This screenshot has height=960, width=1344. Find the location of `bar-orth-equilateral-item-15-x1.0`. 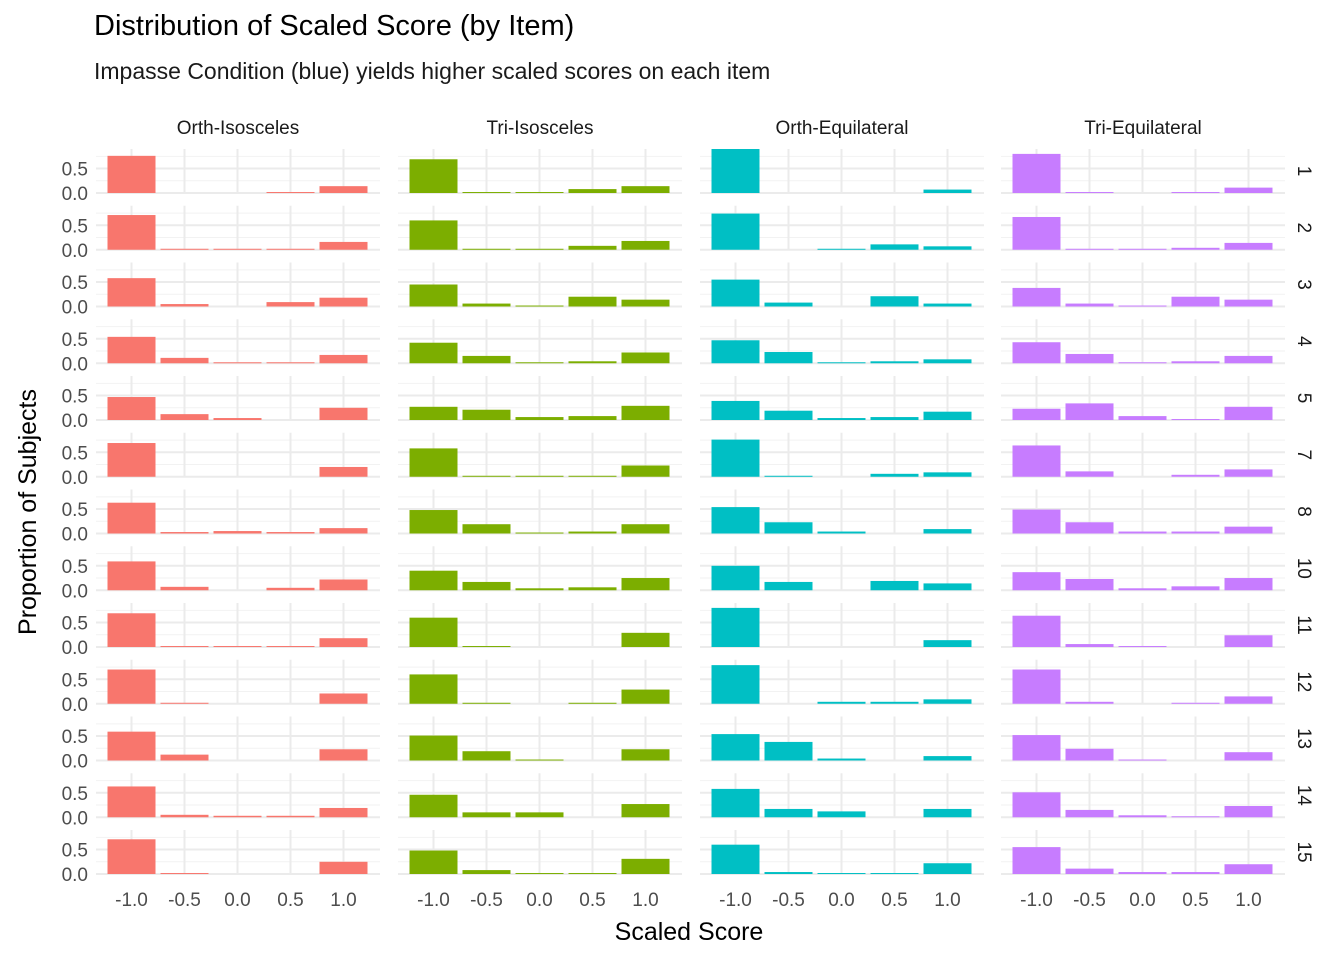

bar-orth-equilateral-item-15-x1.0 is located at coordinates (947, 868).